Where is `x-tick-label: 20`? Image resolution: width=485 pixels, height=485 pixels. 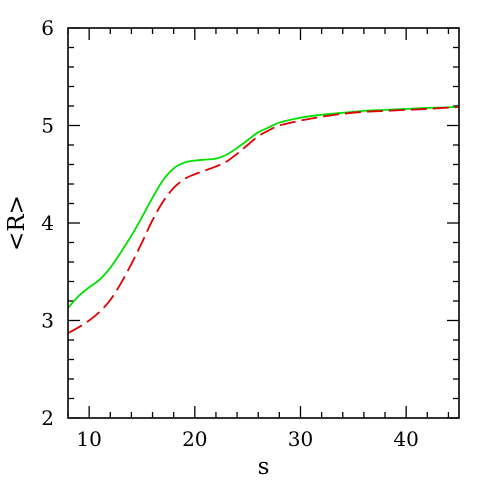
x-tick-label: 20 is located at coordinates (194, 439).